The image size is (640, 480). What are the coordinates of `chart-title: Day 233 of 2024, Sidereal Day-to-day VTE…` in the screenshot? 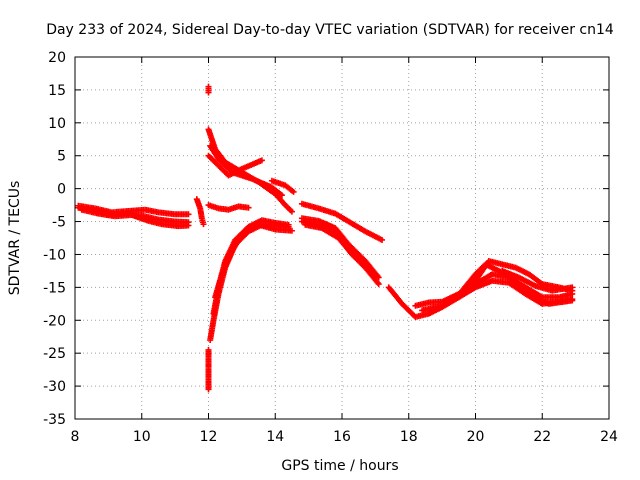 It's located at (330, 30).